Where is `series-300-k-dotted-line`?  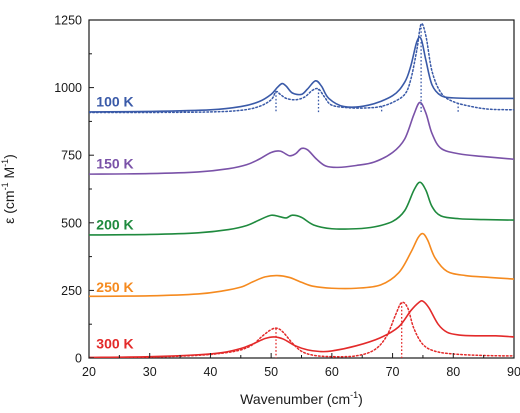
series-300-k-dotted-line is located at coordinates (301, 329).